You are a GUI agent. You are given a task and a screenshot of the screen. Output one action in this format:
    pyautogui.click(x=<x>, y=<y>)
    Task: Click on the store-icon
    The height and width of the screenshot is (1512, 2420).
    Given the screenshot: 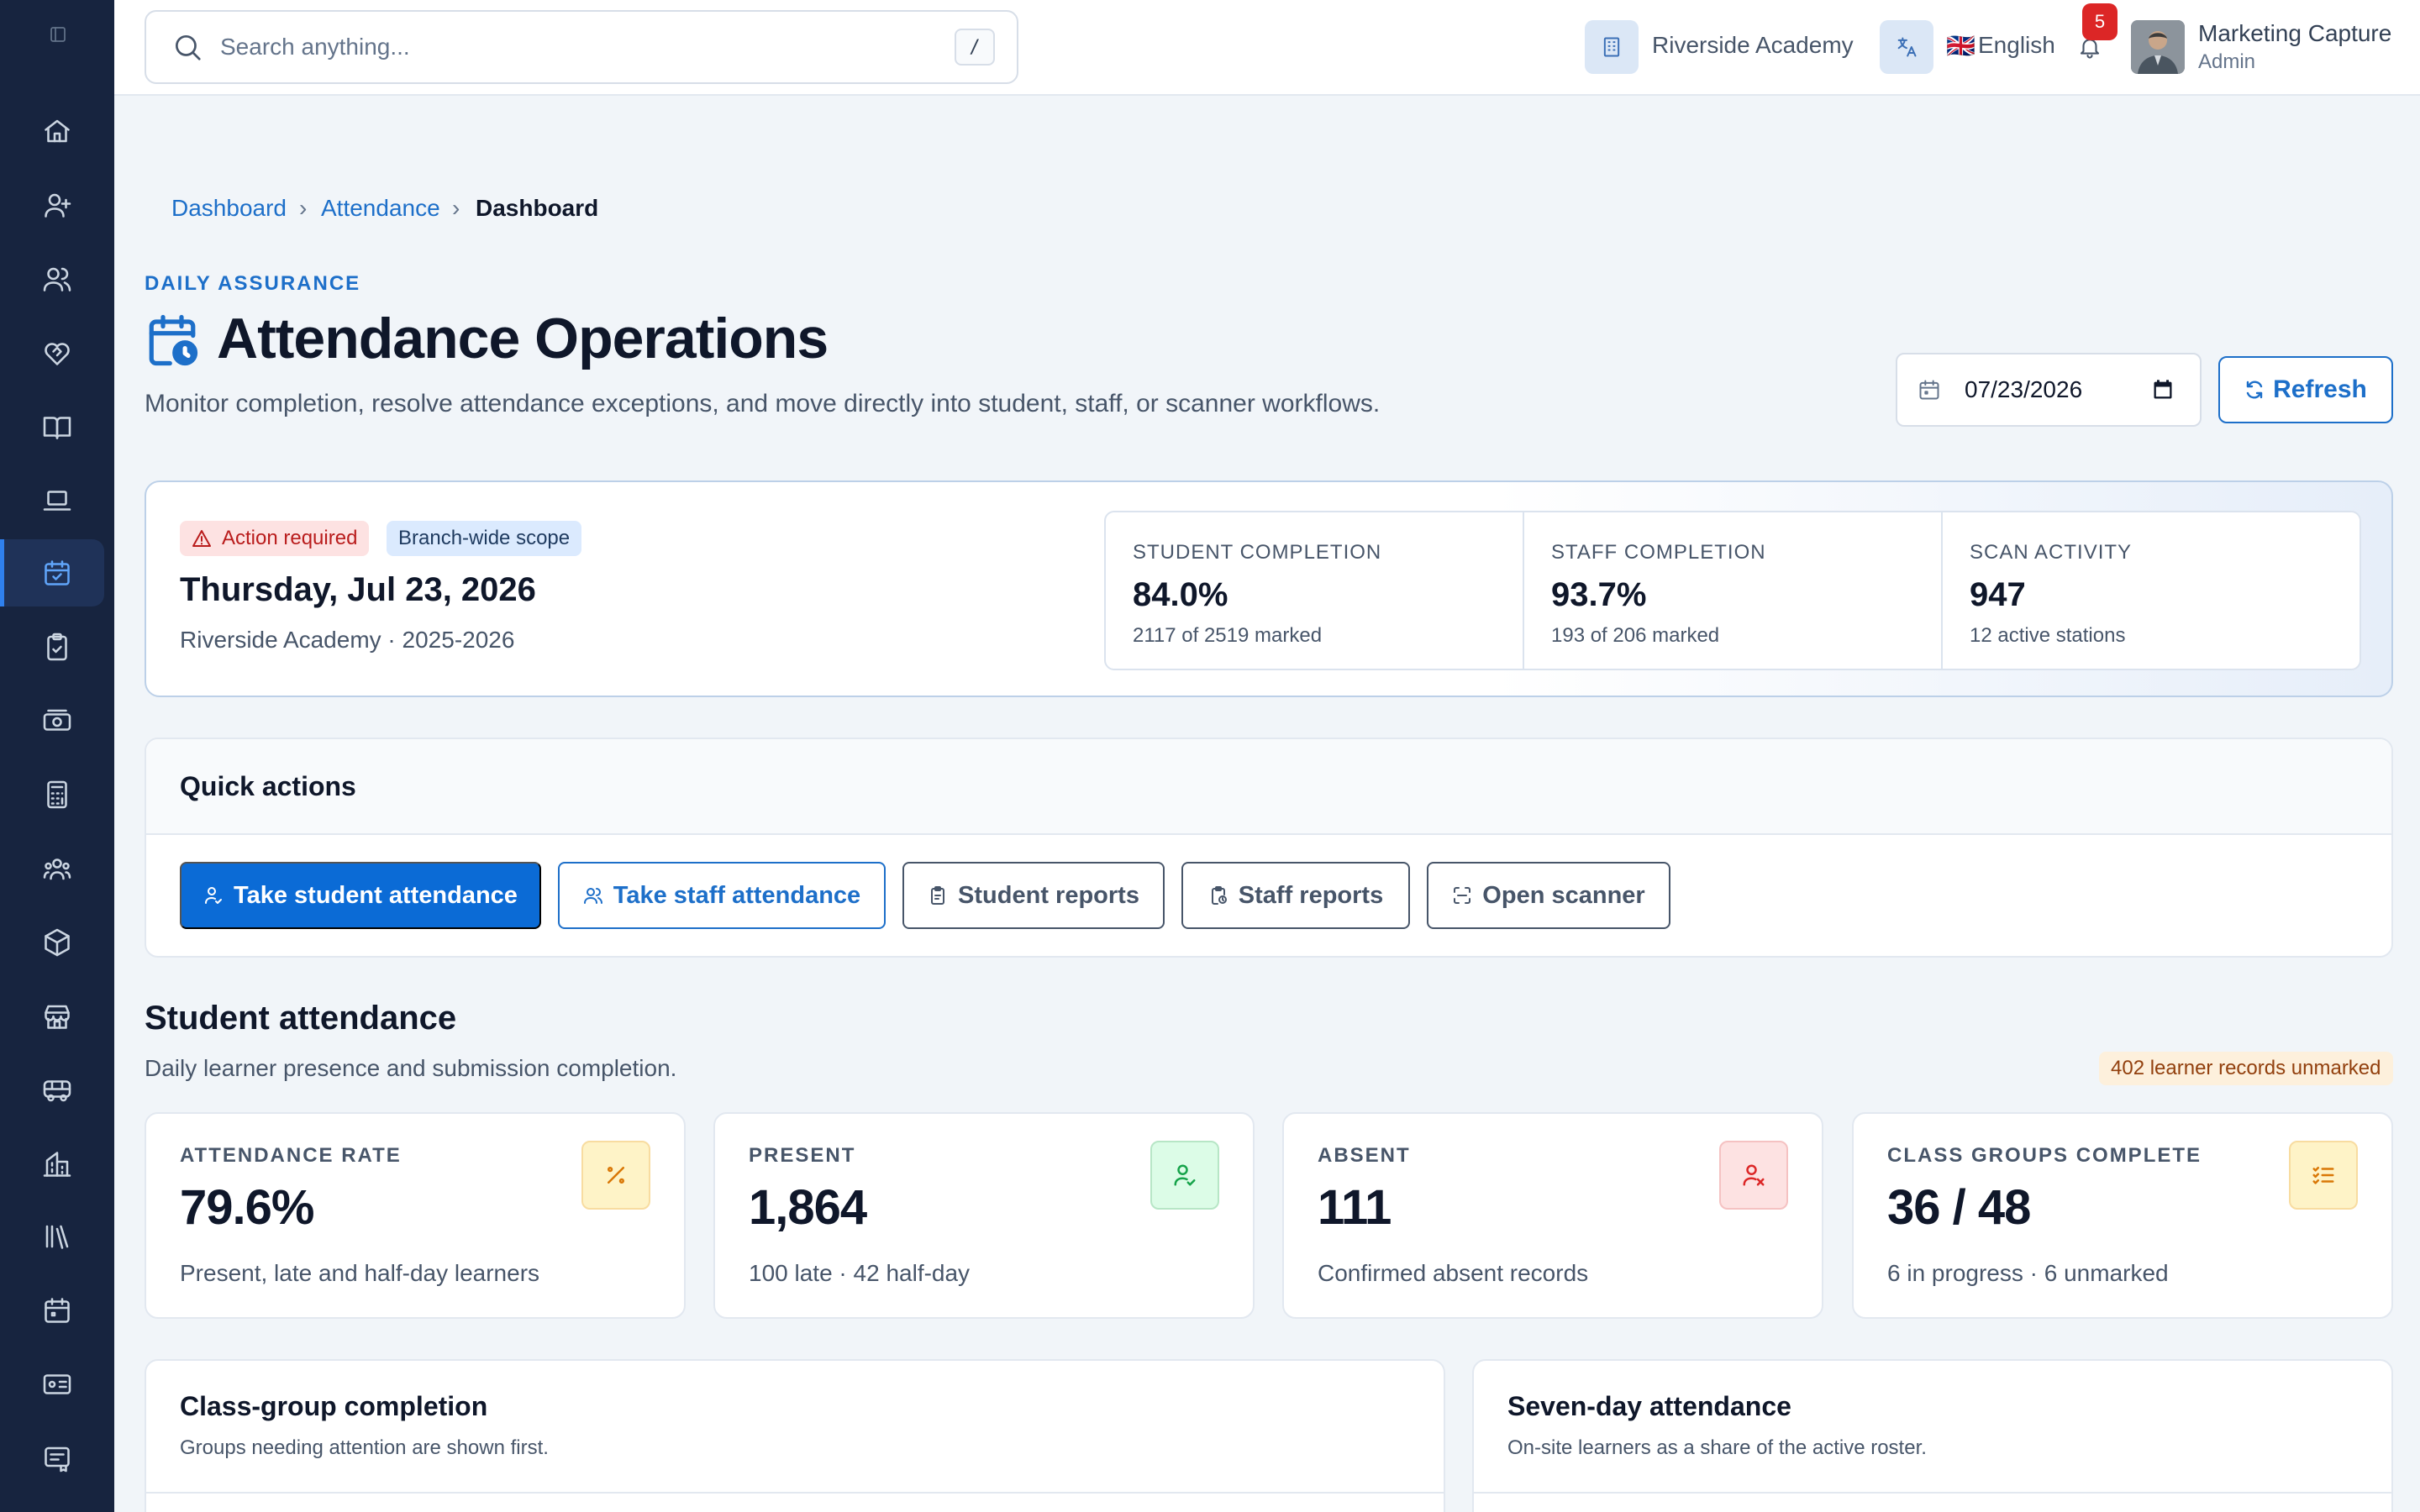 What is the action you would take?
    pyautogui.click(x=58, y=1017)
    